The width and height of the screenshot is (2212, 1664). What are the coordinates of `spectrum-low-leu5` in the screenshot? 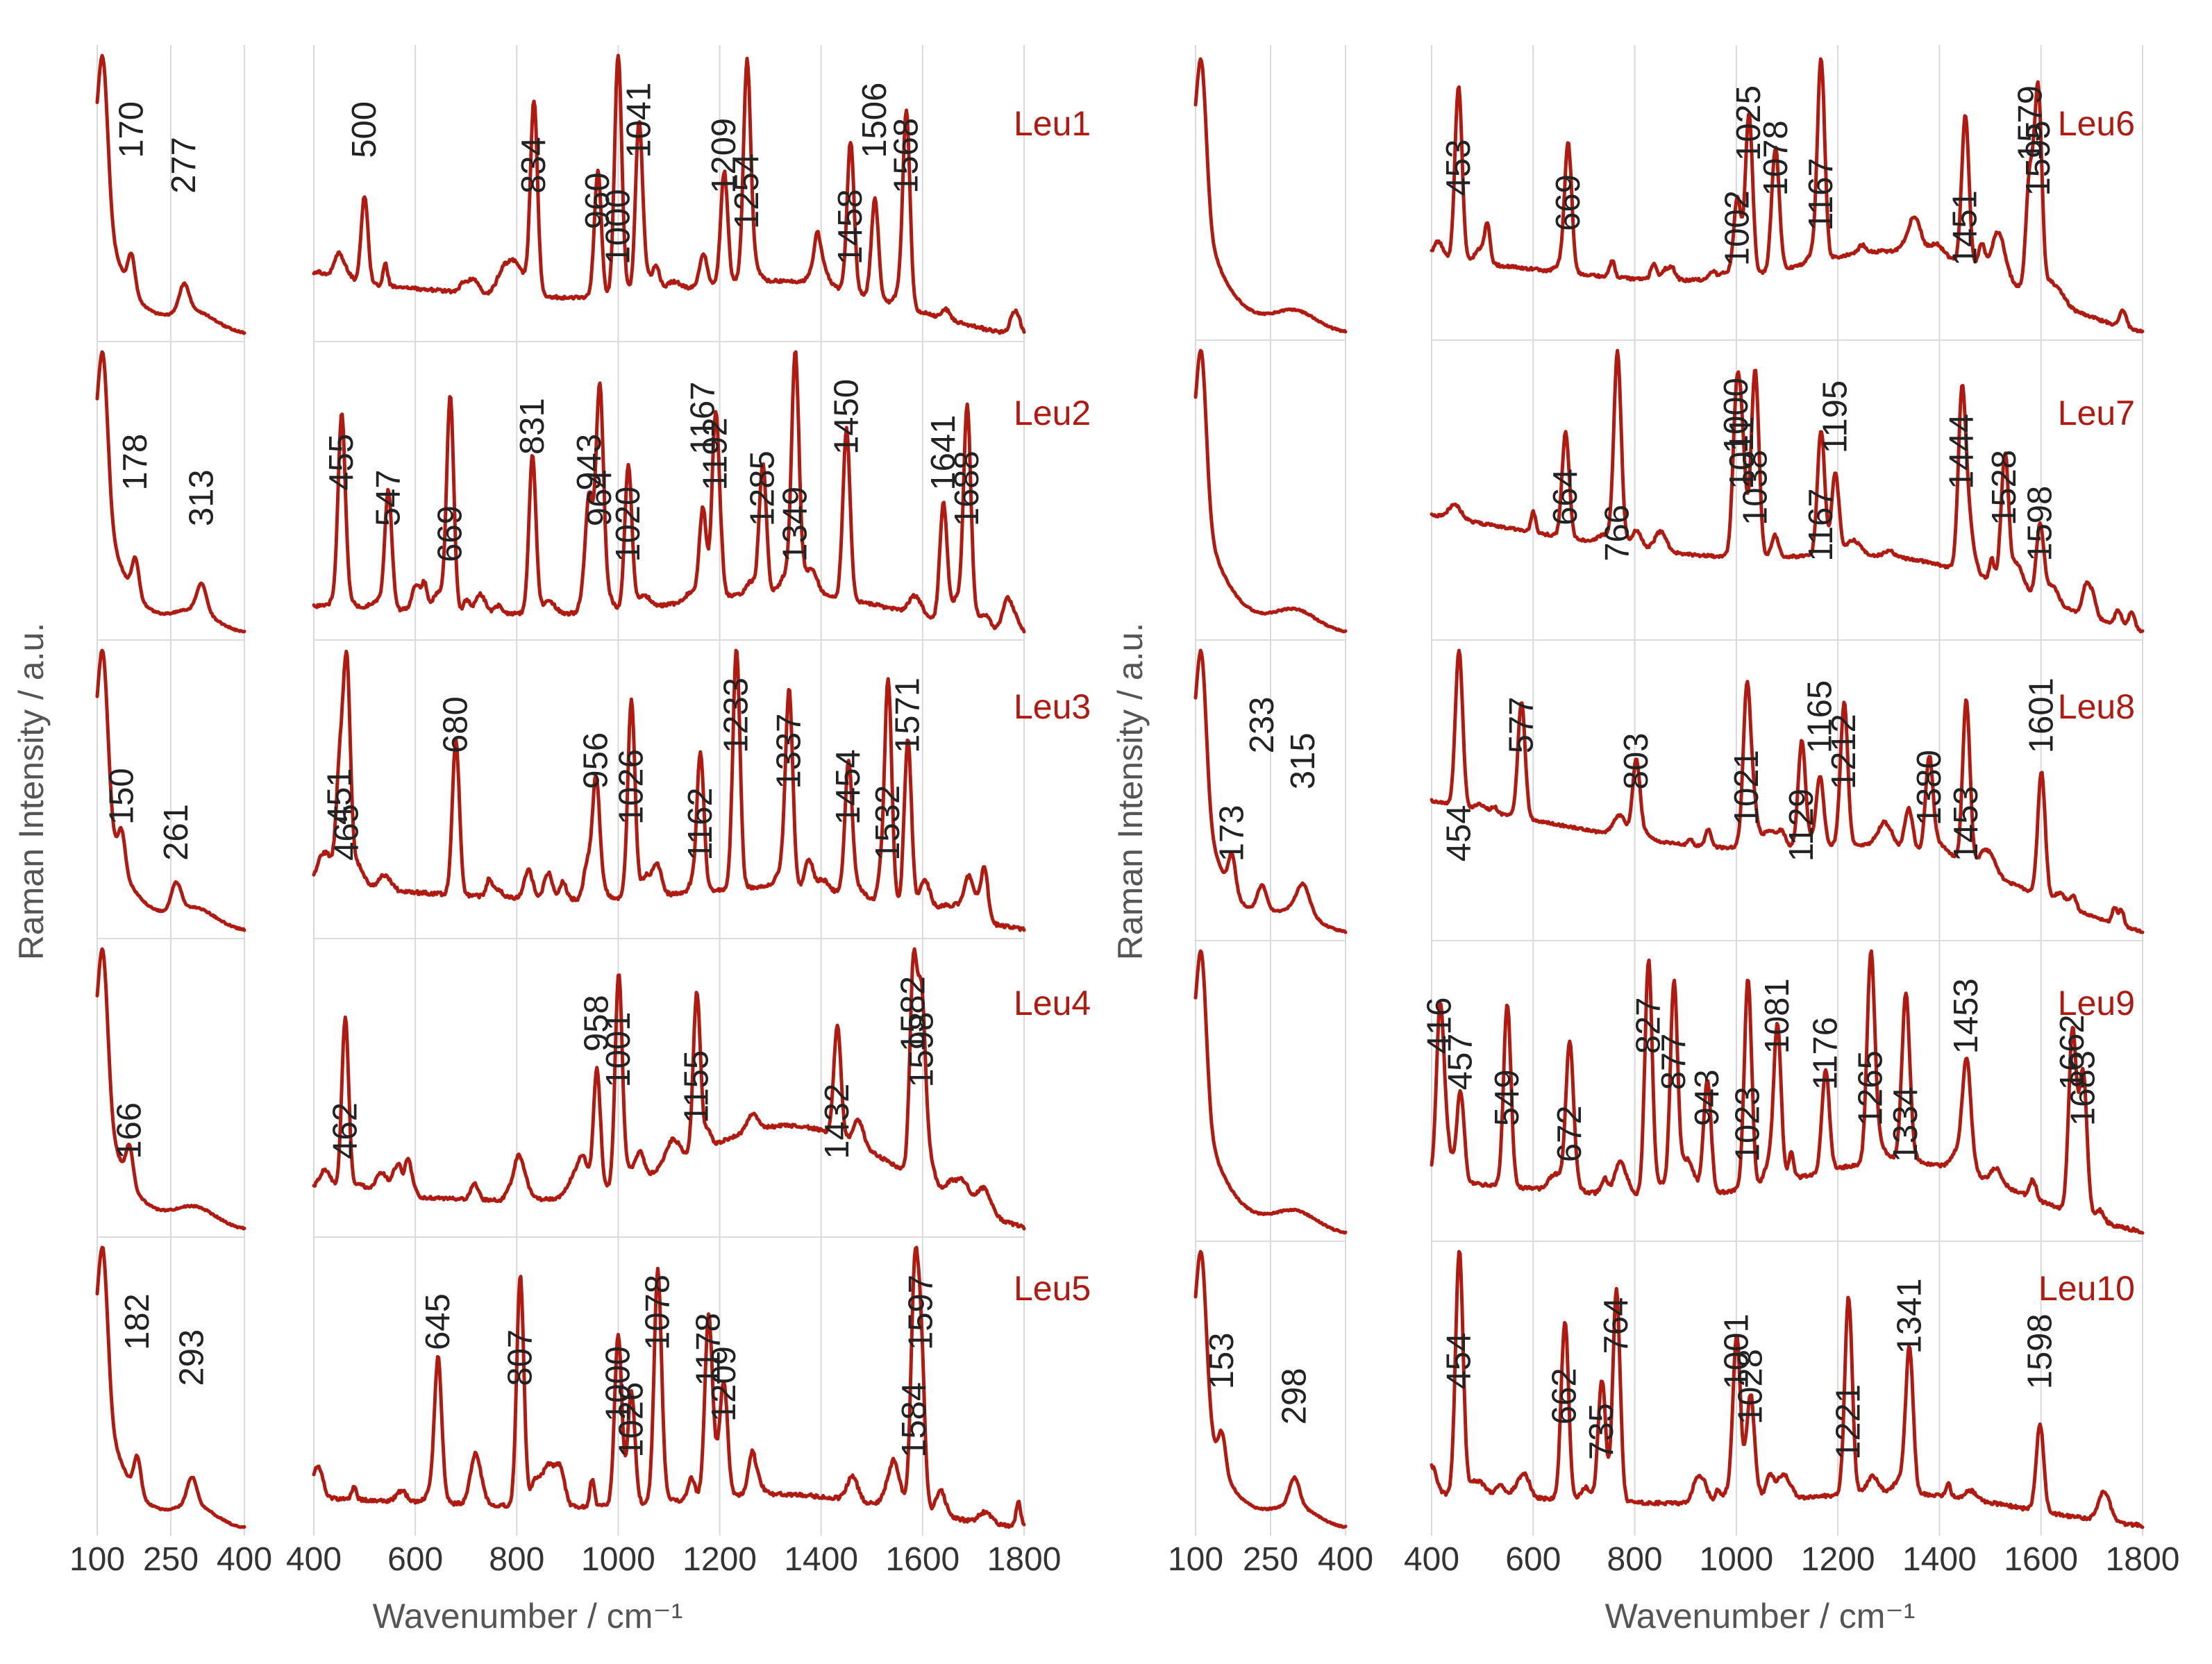 It's located at (170, 1387).